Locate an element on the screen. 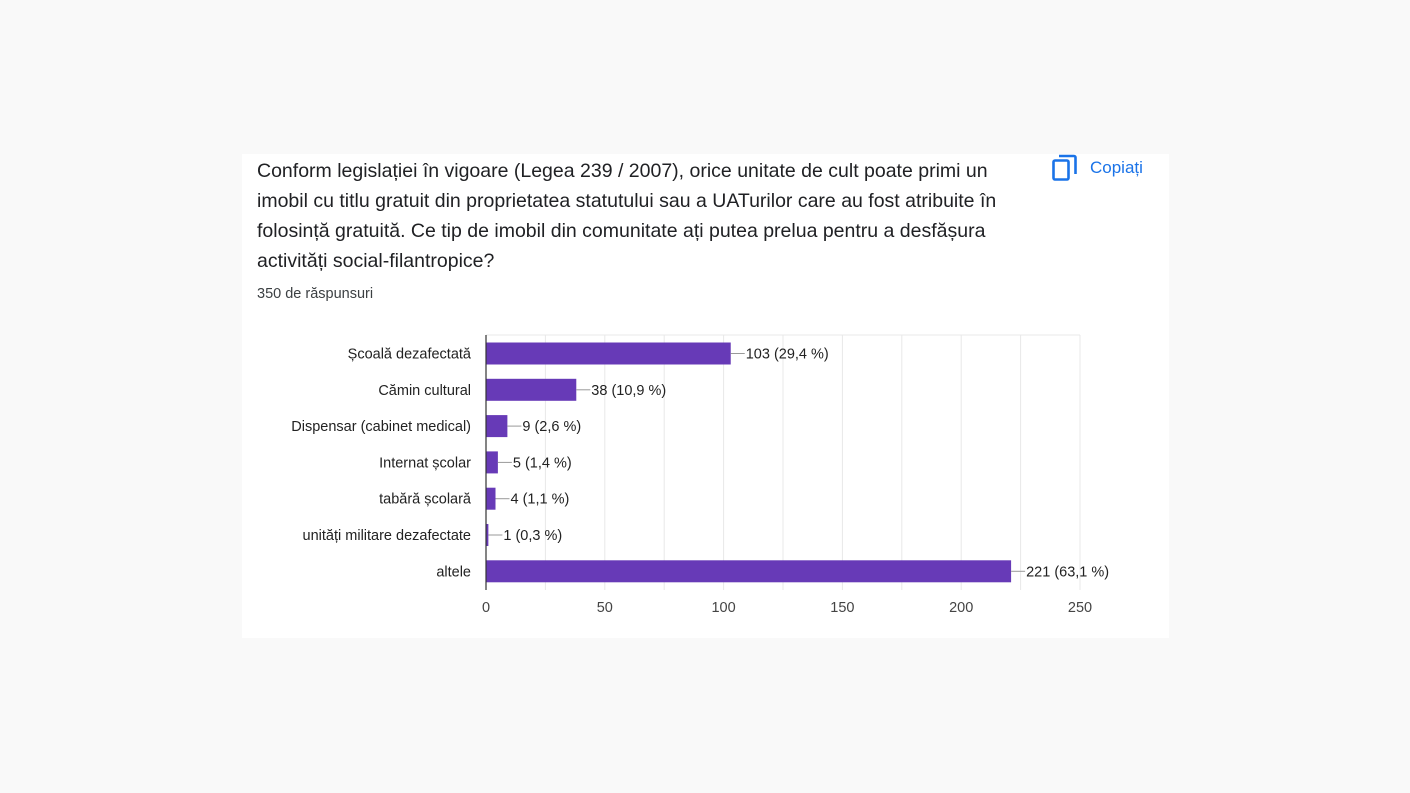  response-count: 350 de răspunsuri is located at coordinates (315, 294).